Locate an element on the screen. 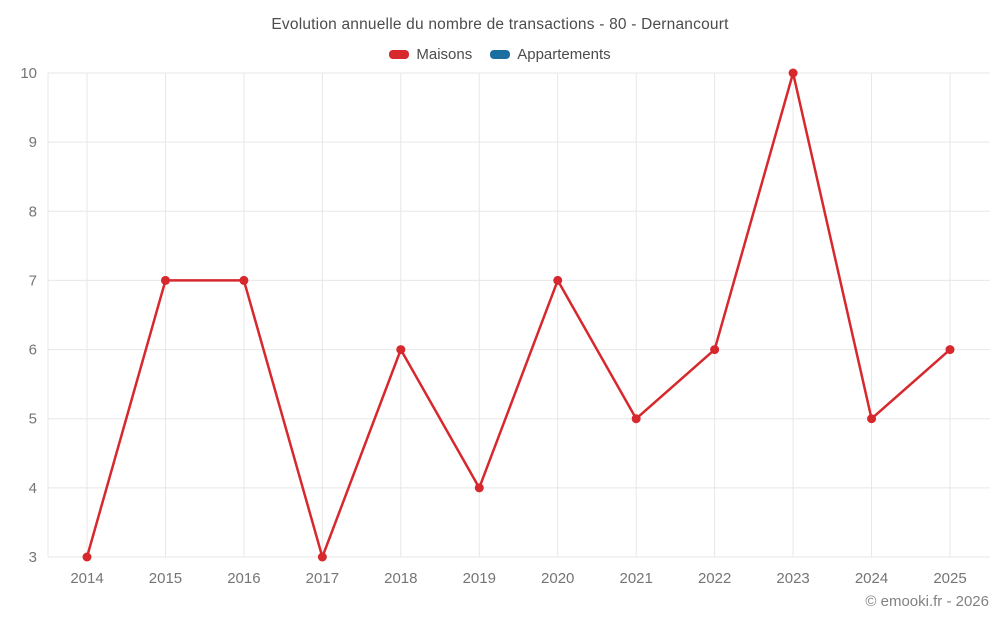  y-tick-label: 3 is located at coordinates (33, 557).